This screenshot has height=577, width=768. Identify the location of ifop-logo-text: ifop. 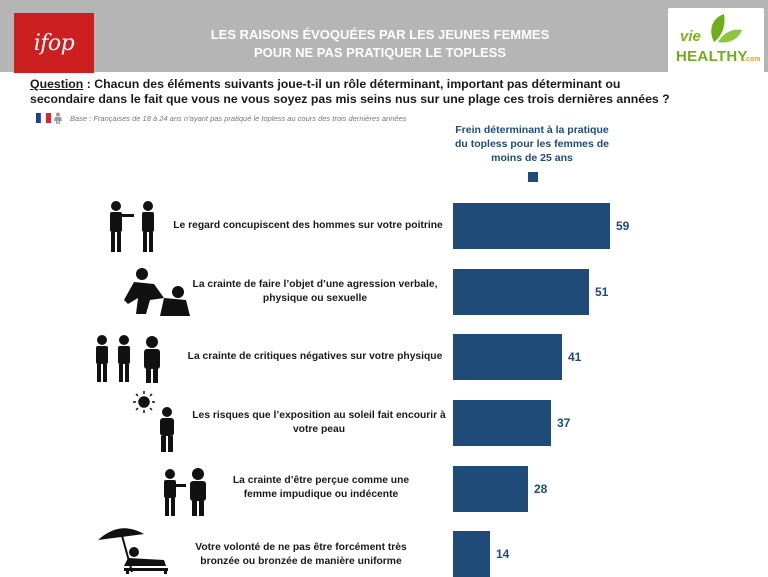
(54, 43).